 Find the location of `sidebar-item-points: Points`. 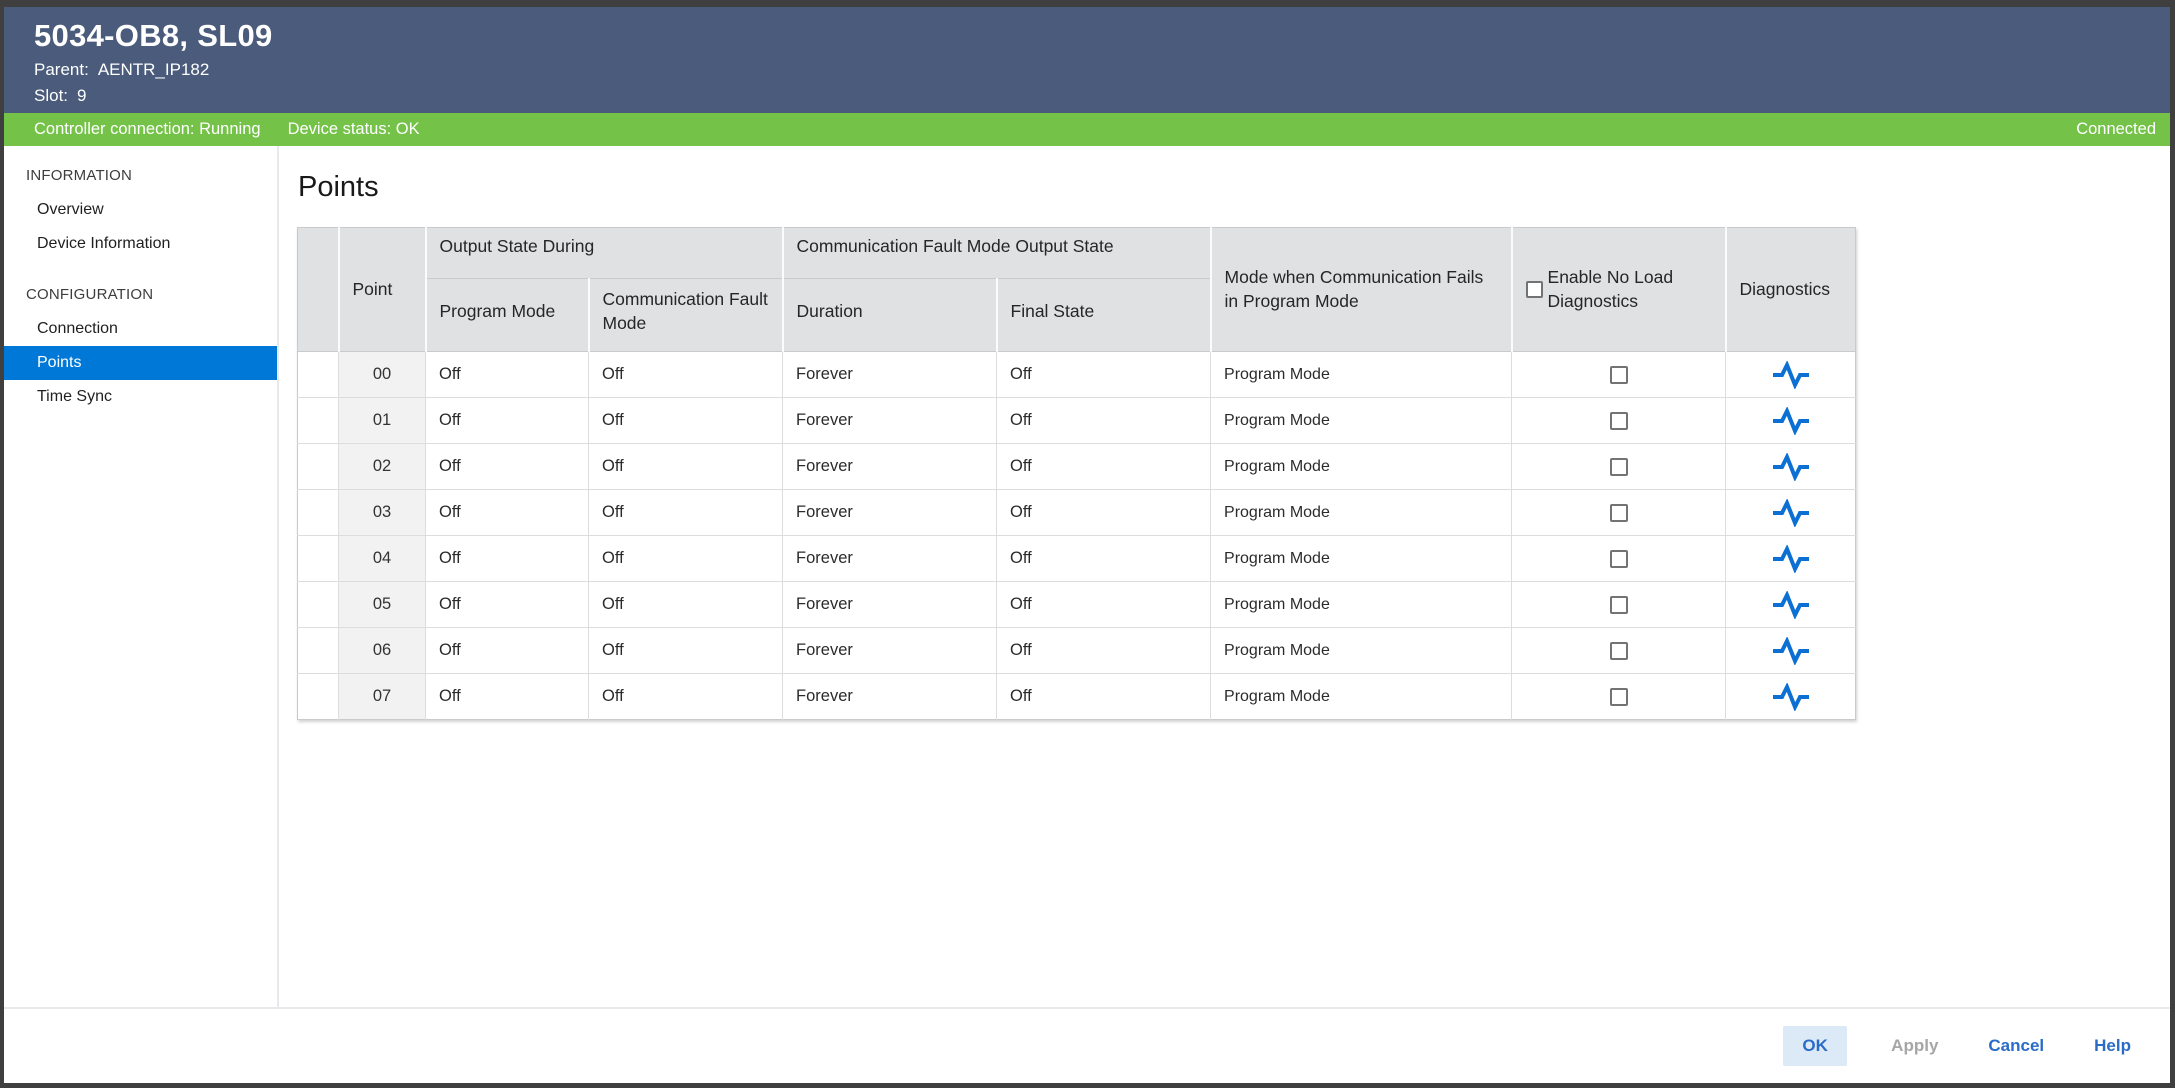

sidebar-item-points: Points is located at coordinates (140, 363).